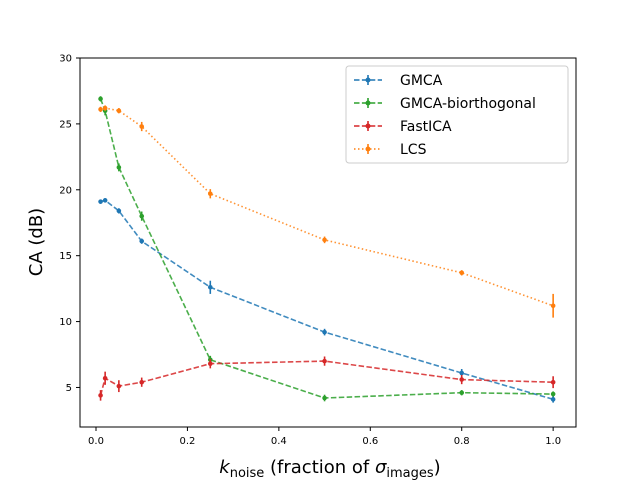 The image size is (640, 480). What do you see at coordinates (247, 473) in the screenshot?
I see `x-label-sub: noise` at bounding box center [247, 473].